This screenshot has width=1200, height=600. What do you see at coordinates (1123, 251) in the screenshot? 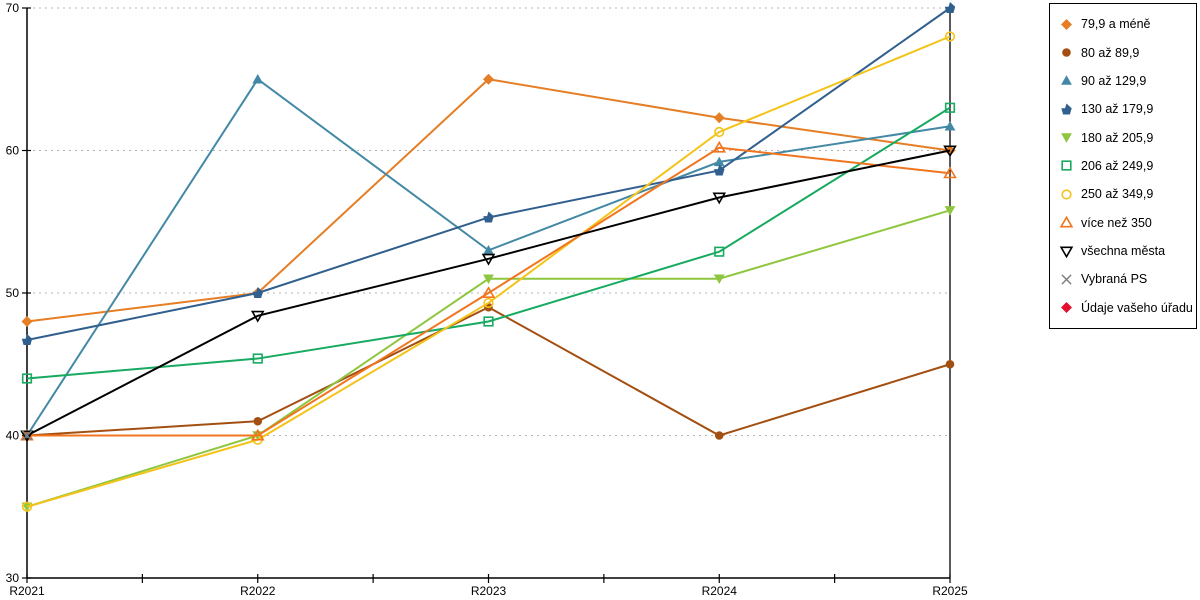
I see `legend-label: všechna města` at bounding box center [1123, 251].